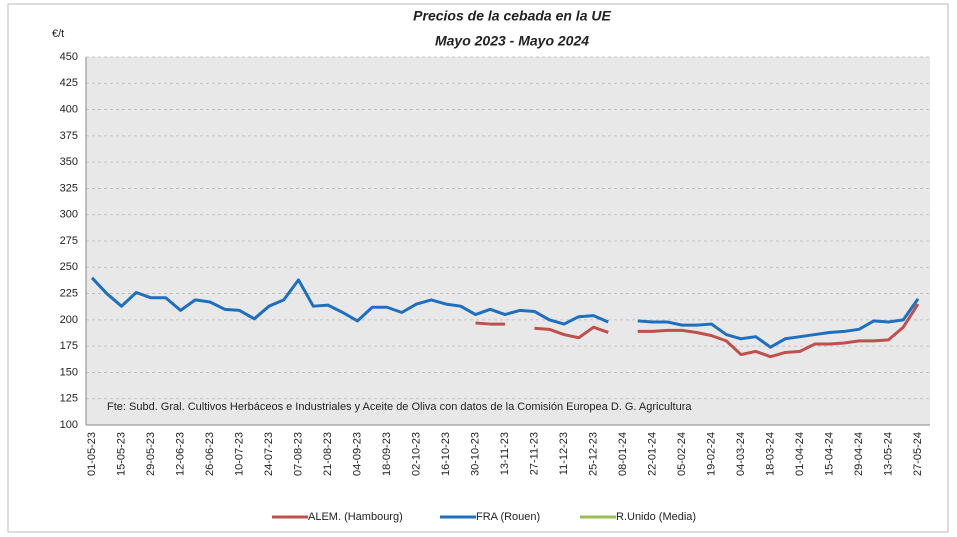 The width and height of the screenshot is (957, 537). Describe the element at coordinates (69, 425) in the screenshot. I see `y-tick-label: 100` at that location.